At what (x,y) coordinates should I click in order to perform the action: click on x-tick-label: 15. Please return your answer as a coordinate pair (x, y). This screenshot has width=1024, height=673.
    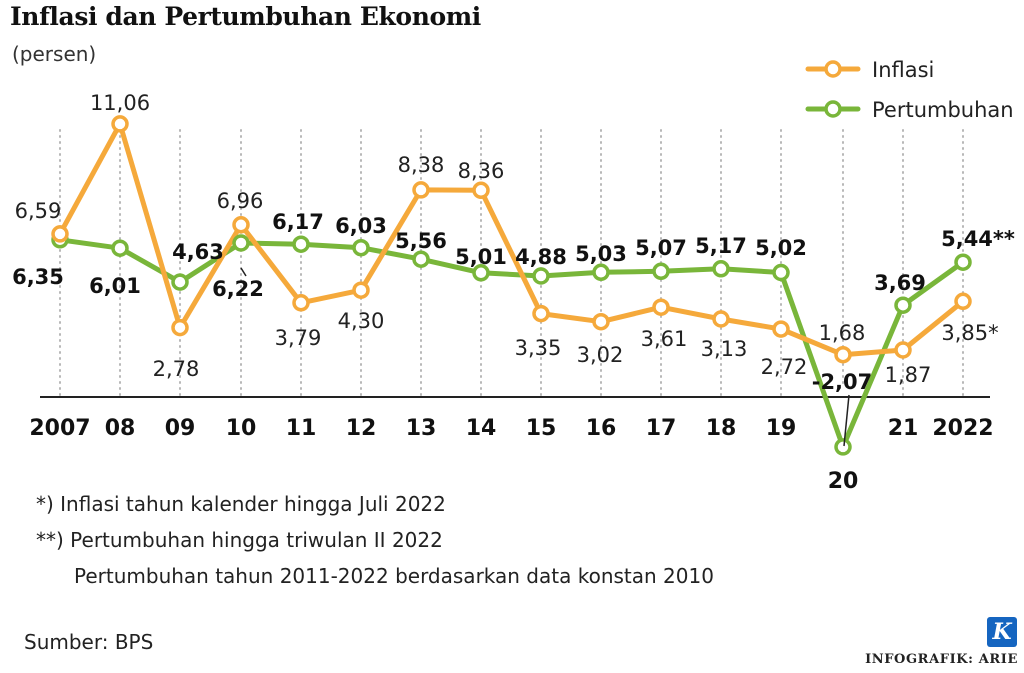
    Looking at the image, I should click on (541, 428).